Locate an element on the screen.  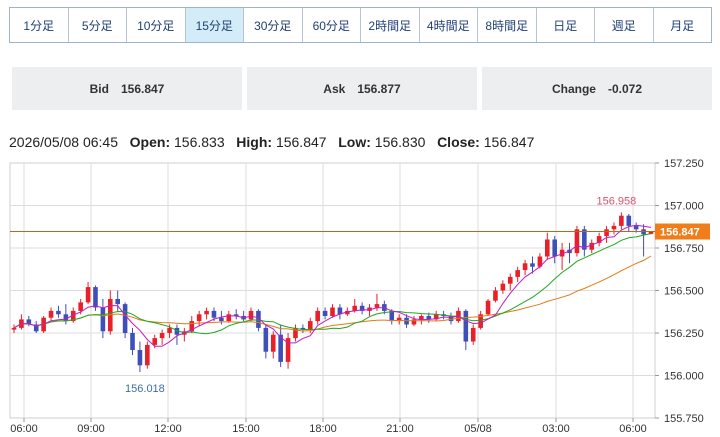
y-tick-label: 157.250 is located at coordinates (684, 164).